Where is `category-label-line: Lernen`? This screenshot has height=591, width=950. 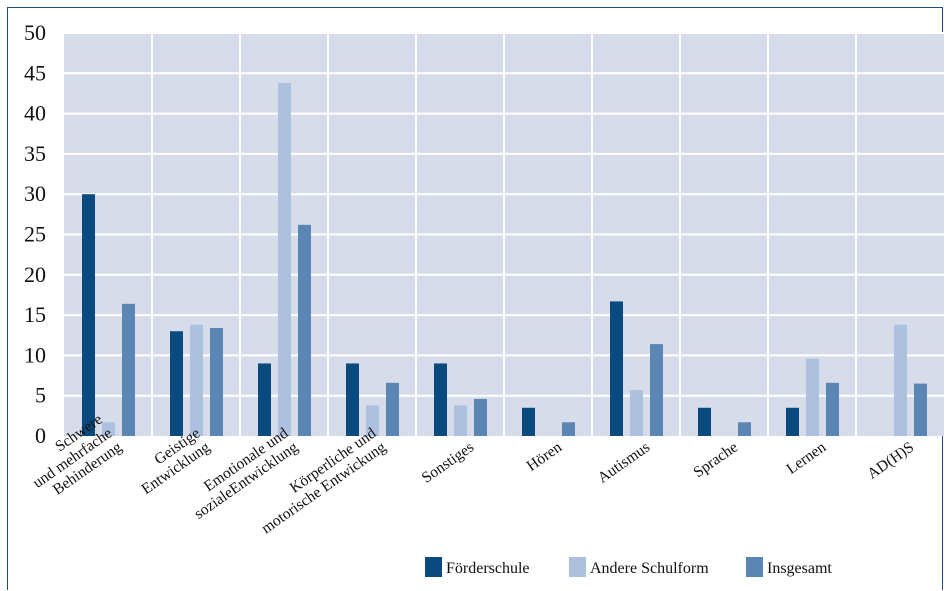 category-label-line: Lernen is located at coordinates (806, 457).